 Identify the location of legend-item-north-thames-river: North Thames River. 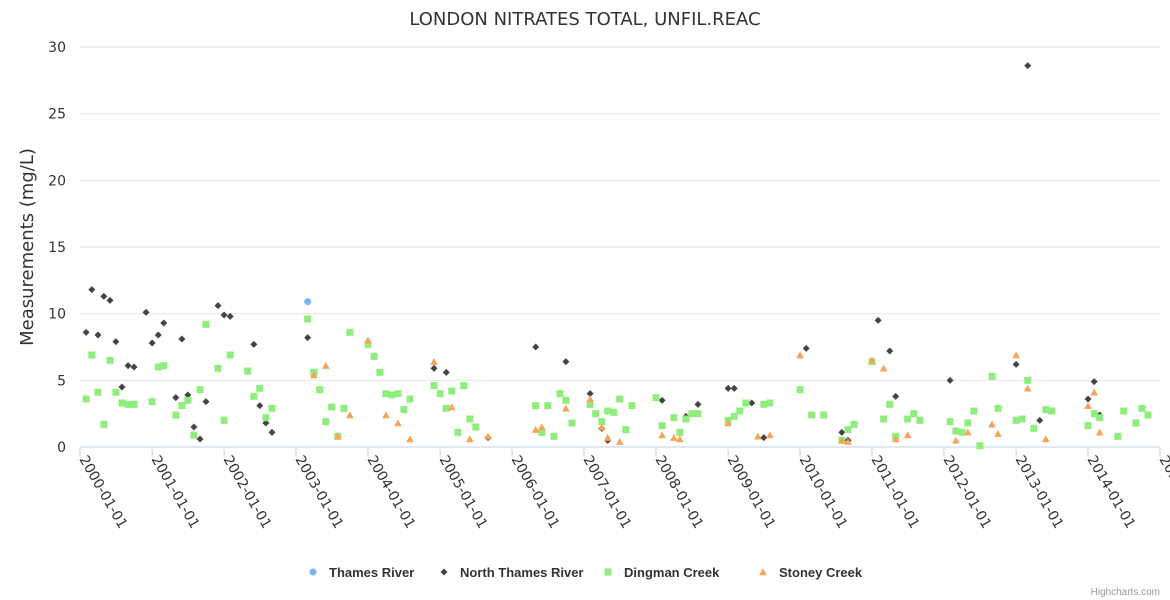
(512, 572).